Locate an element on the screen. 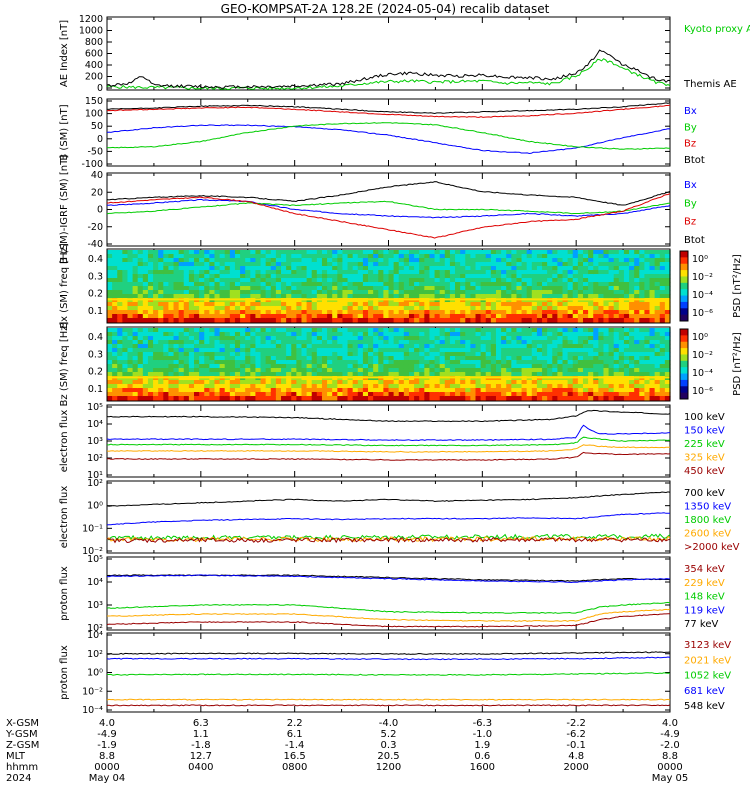 Image resolution: width=750 pixels, height=800 pixels. y-tick-label: 10⁻² is located at coordinates (92, 551).